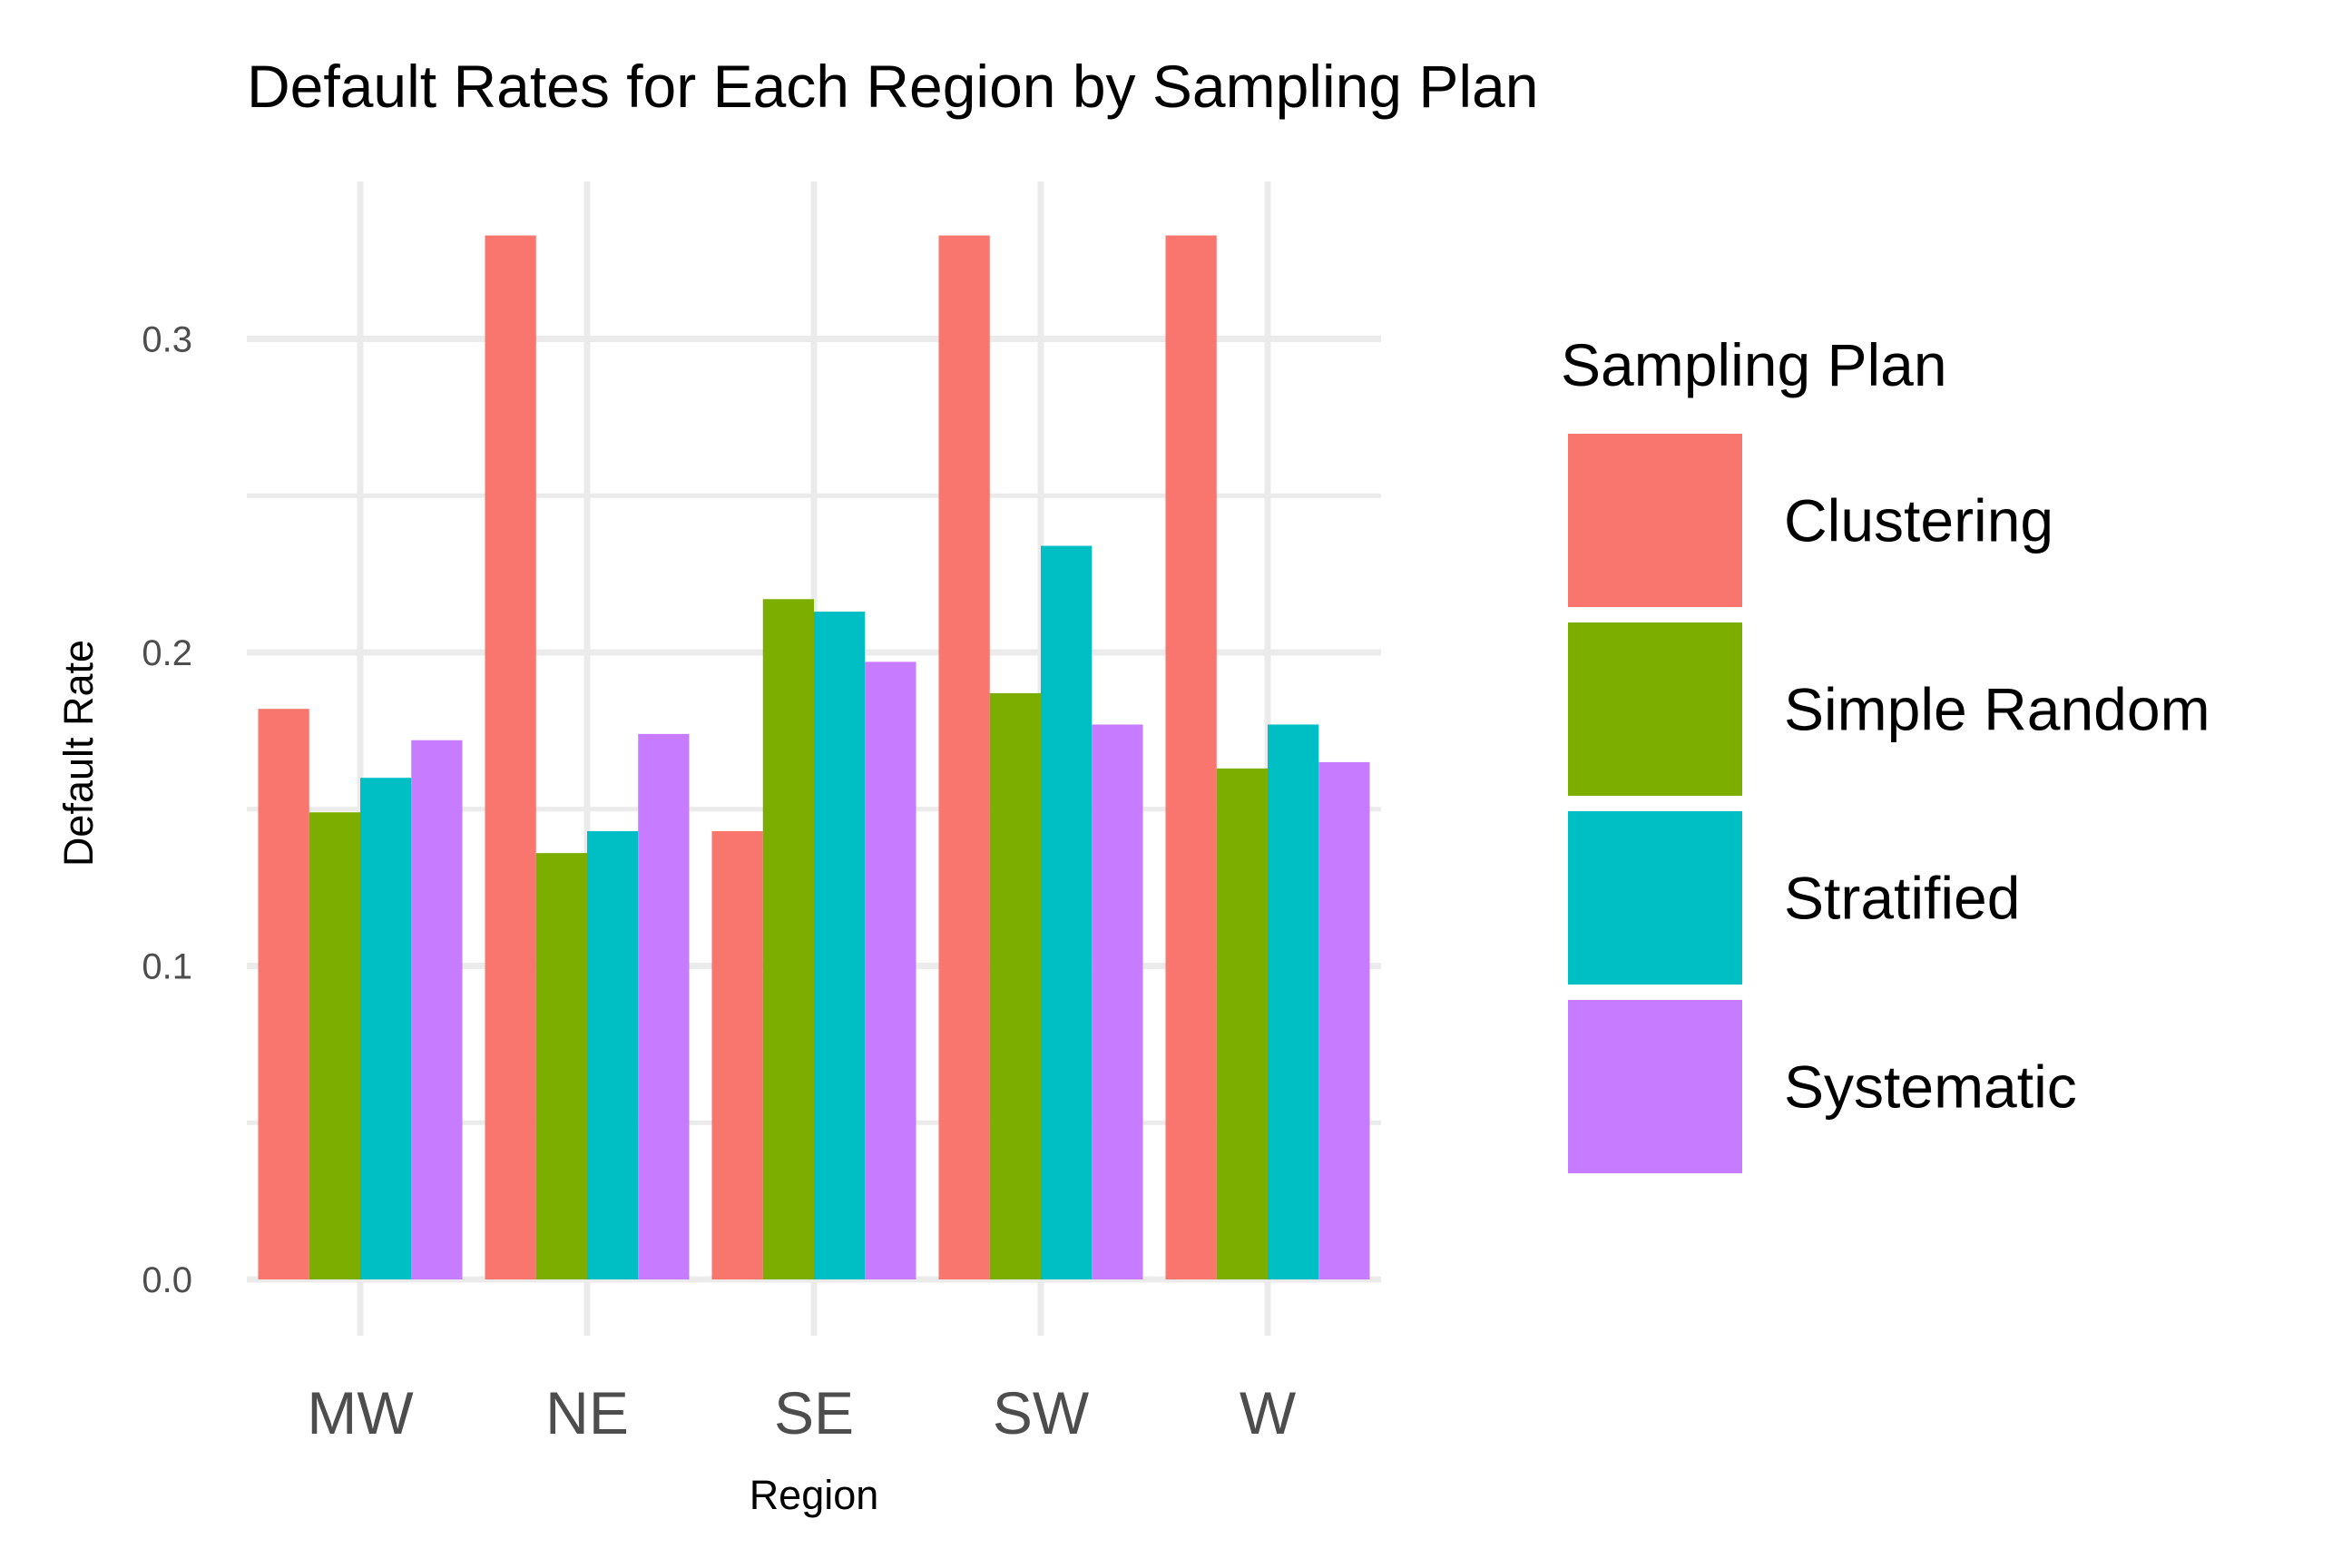 This screenshot has height=1568, width=2352. I want to click on x-axis: MW NE SE SW W, so click(801, 1412).